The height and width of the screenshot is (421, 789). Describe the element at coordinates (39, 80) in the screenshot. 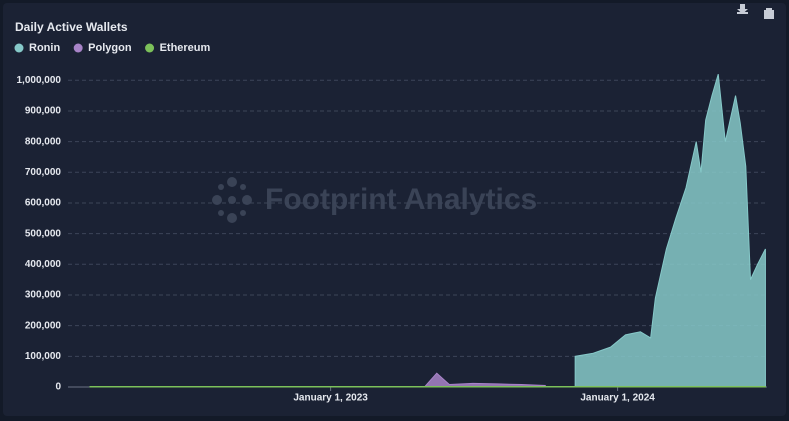

I see `y-tick-label: 1,000,000` at that location.